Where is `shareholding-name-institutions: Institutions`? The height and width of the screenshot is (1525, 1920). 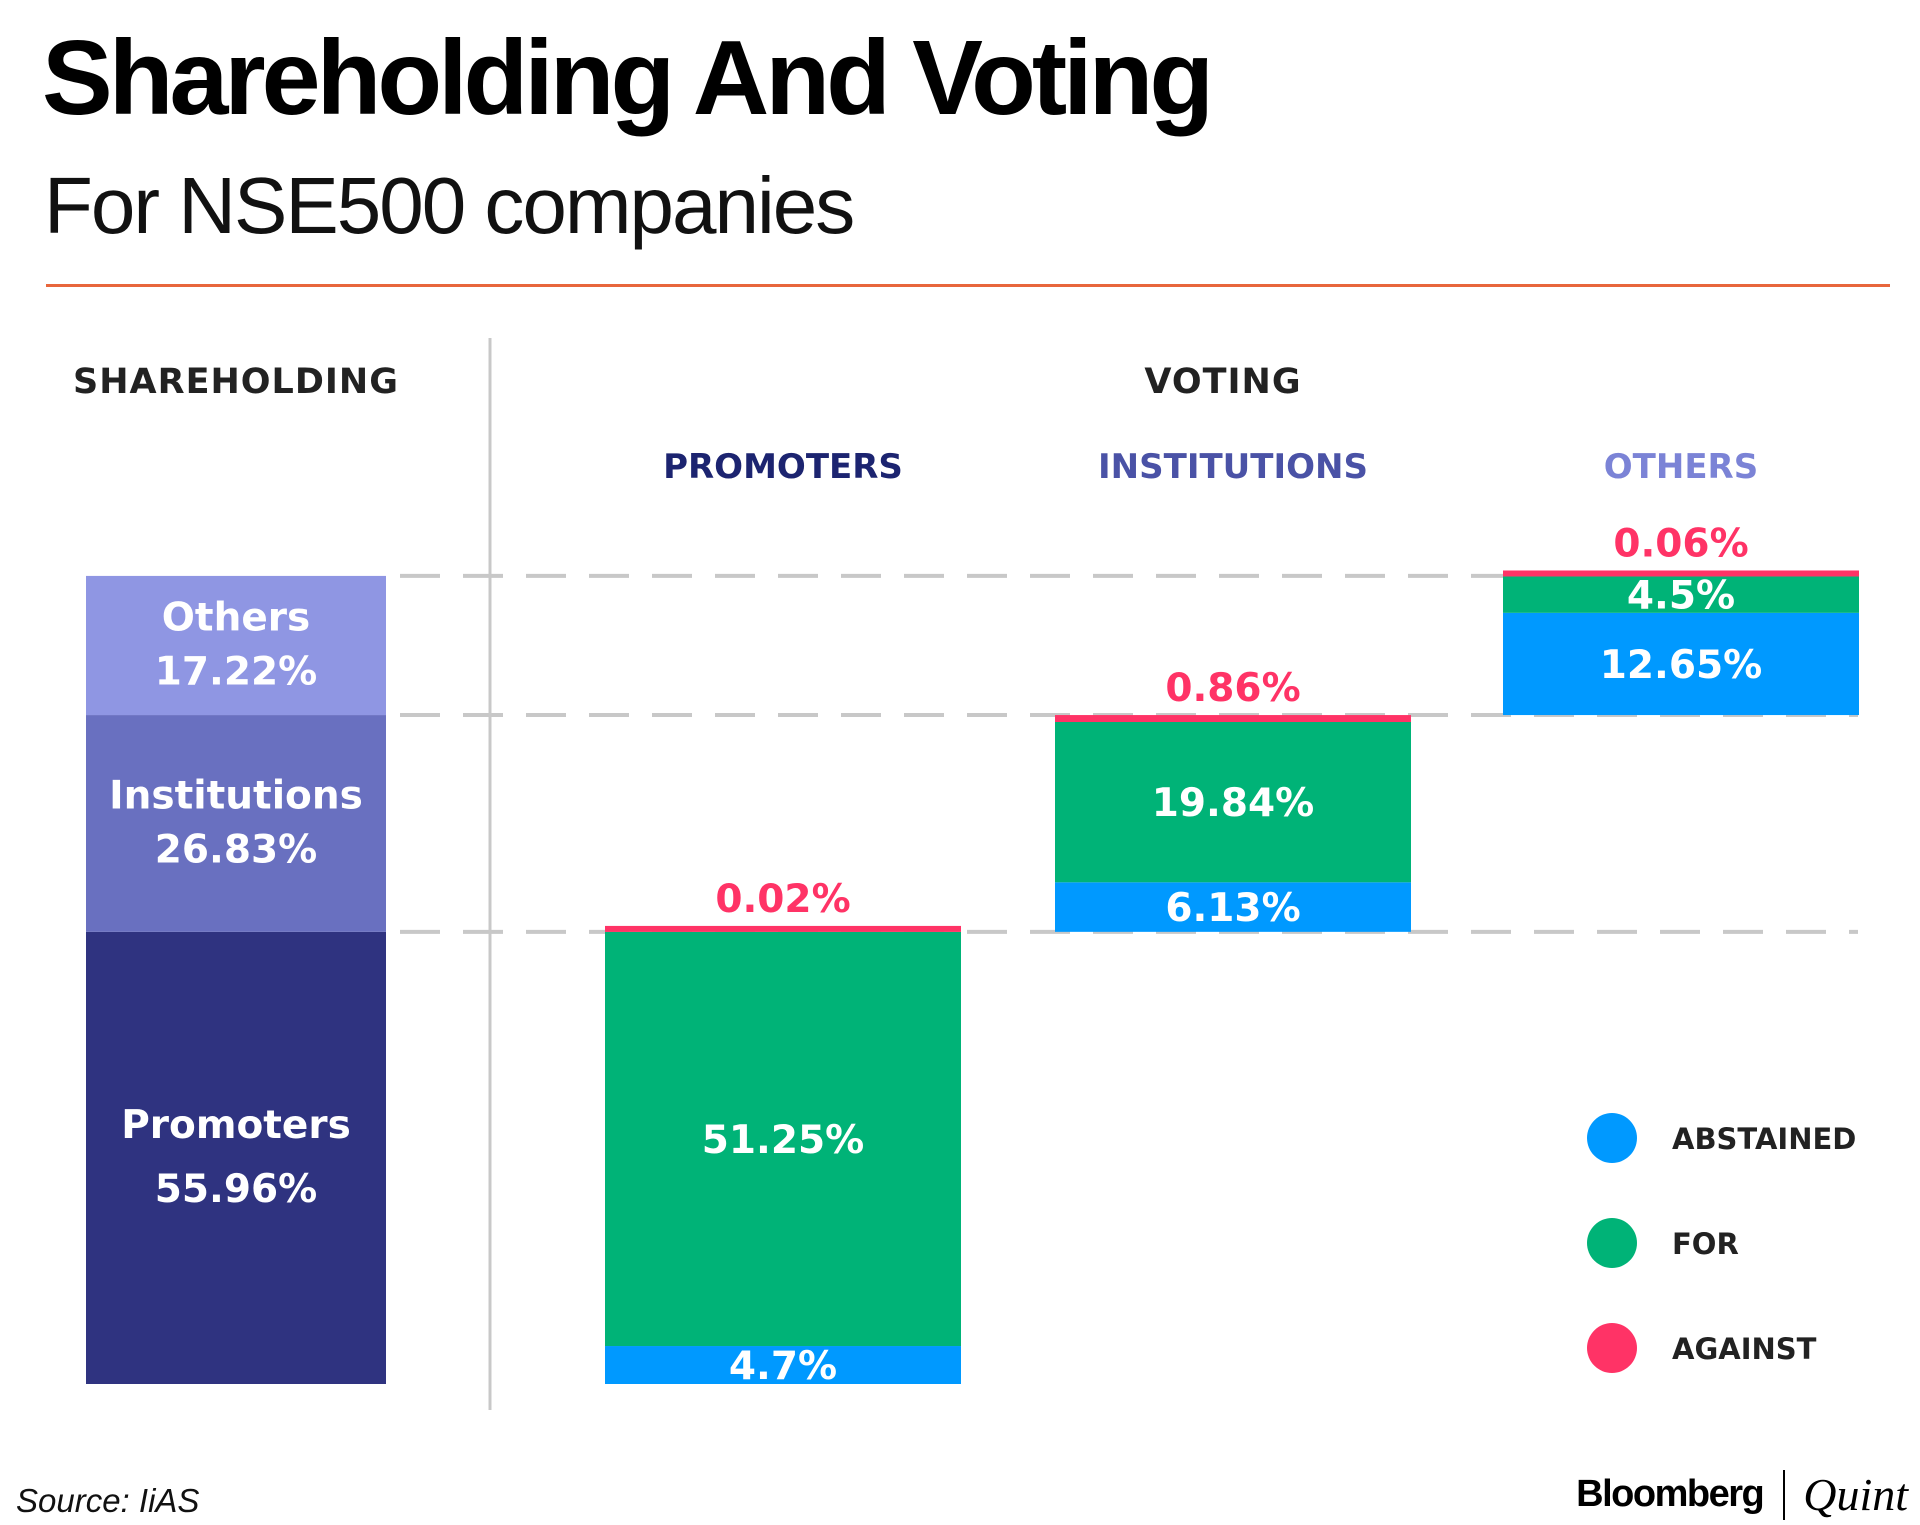
shareholding-name-institutions: Institutions is located at coordinates (236, 795).